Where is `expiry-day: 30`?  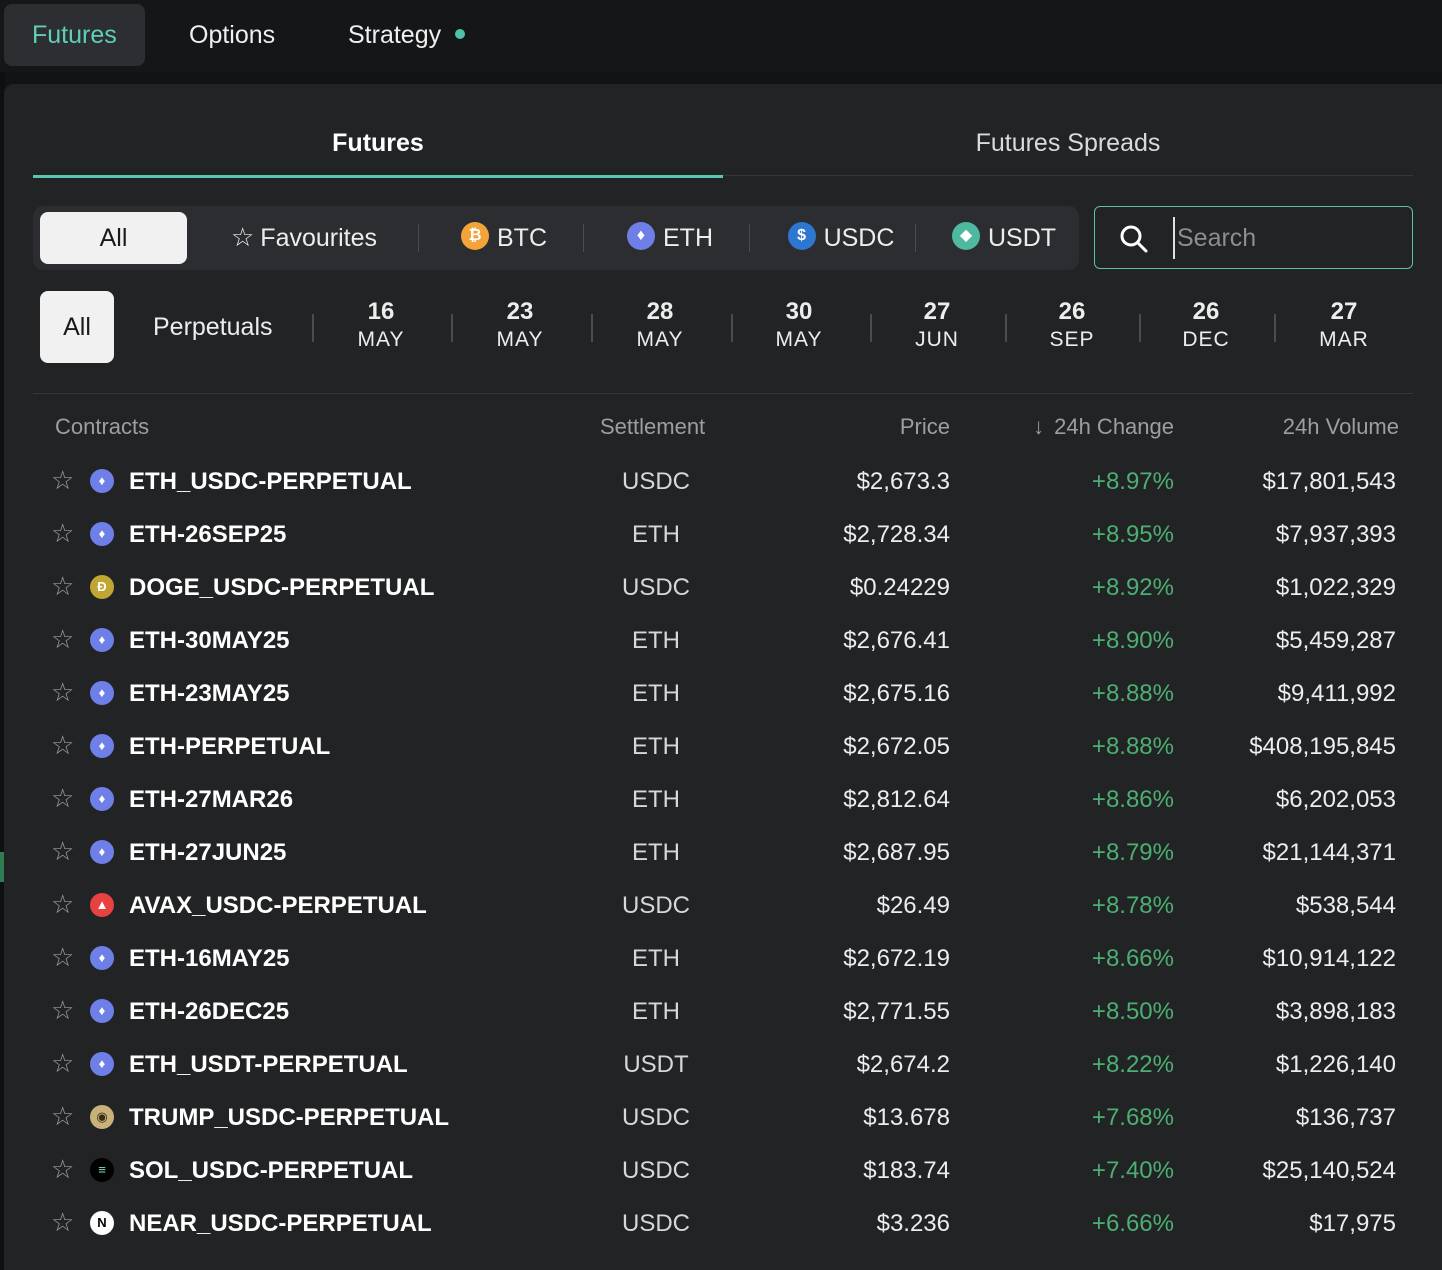
expiry-day: 30 is located at coordinates (799, 311).